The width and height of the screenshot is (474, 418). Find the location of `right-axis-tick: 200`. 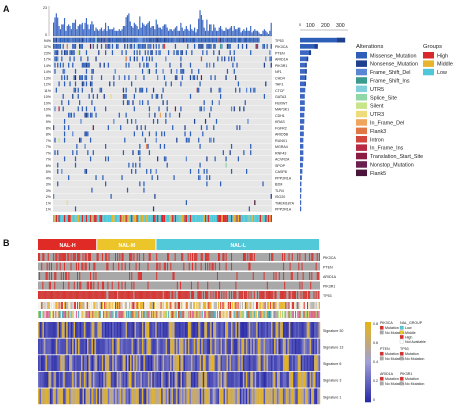

right-axis-tick: 200 is located at coordinates (325, 26).